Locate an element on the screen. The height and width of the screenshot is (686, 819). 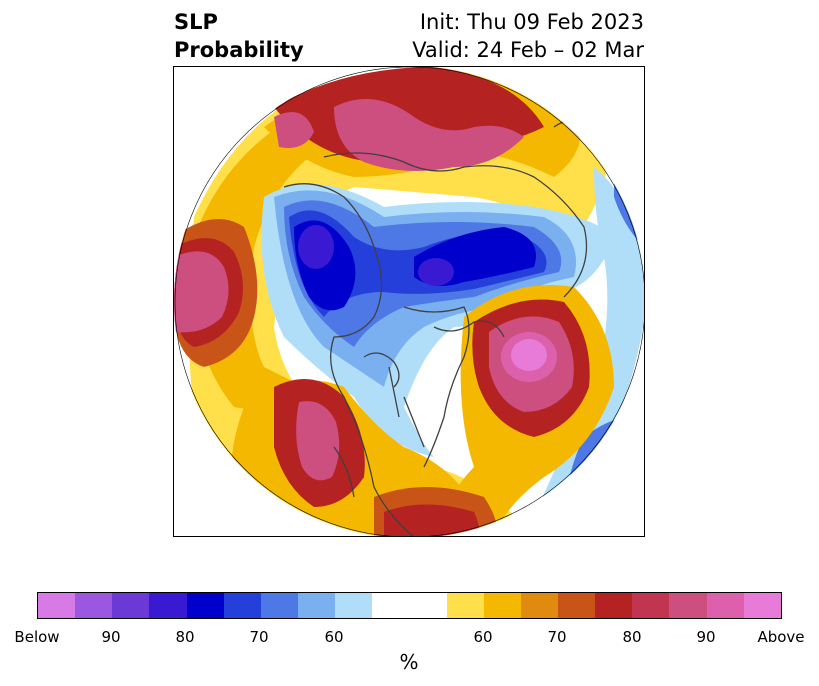
region-above-90-north is located at coordinates (429, 135).